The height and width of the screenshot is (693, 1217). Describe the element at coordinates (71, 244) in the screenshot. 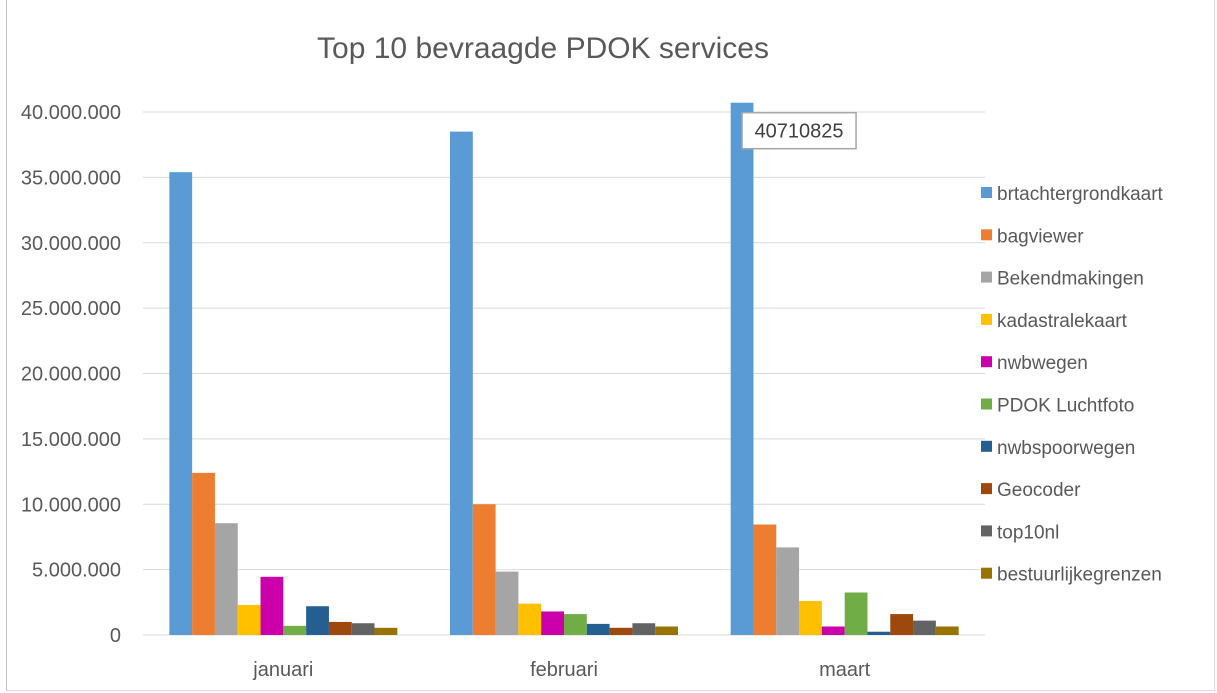

I see `y-tick-label: 30.000.000` at that location.